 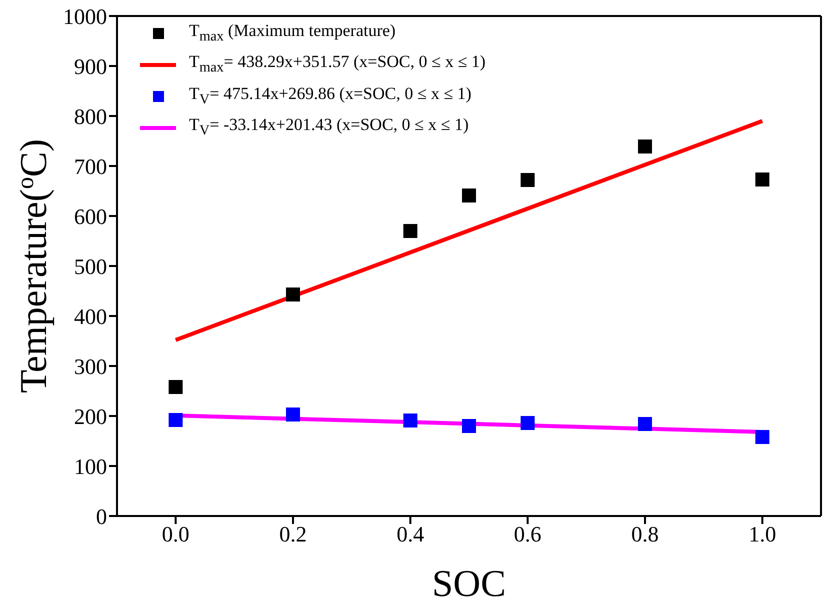 What do you see at coordinates (330, 96) in the screenshot?
I see `legend-label: T$_{V}$= 475.14x+269.86 (x=SOC, 0 ≤ x ≤ 1)` at bounding box center [330, 96].